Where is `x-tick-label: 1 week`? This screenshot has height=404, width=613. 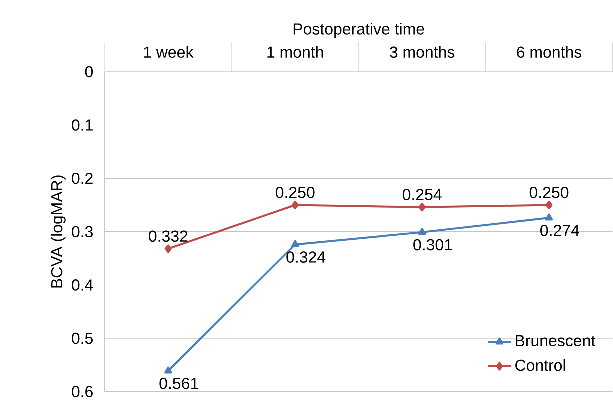 x-tick-label: 1 week is located at coordinates (169, 52).